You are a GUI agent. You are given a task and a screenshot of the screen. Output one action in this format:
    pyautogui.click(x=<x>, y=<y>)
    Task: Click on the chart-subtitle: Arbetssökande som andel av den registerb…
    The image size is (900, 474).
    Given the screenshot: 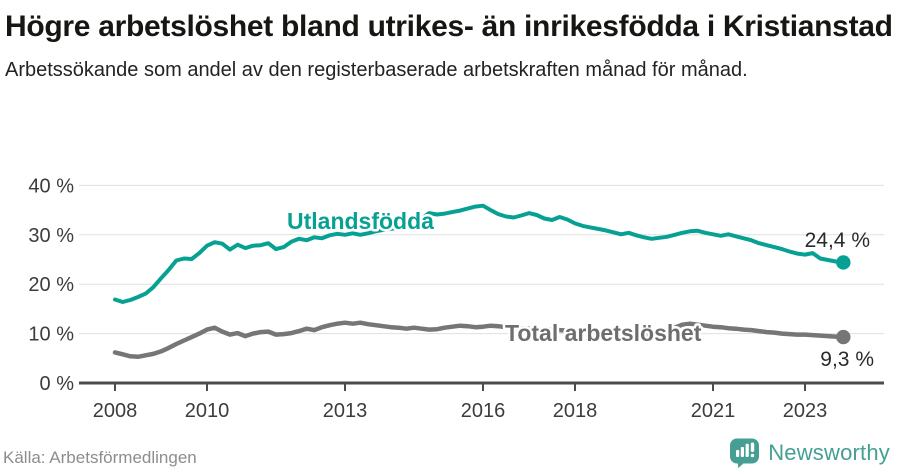 What is the action you would take?
    pyautogui.click(x=376, y=69)
    